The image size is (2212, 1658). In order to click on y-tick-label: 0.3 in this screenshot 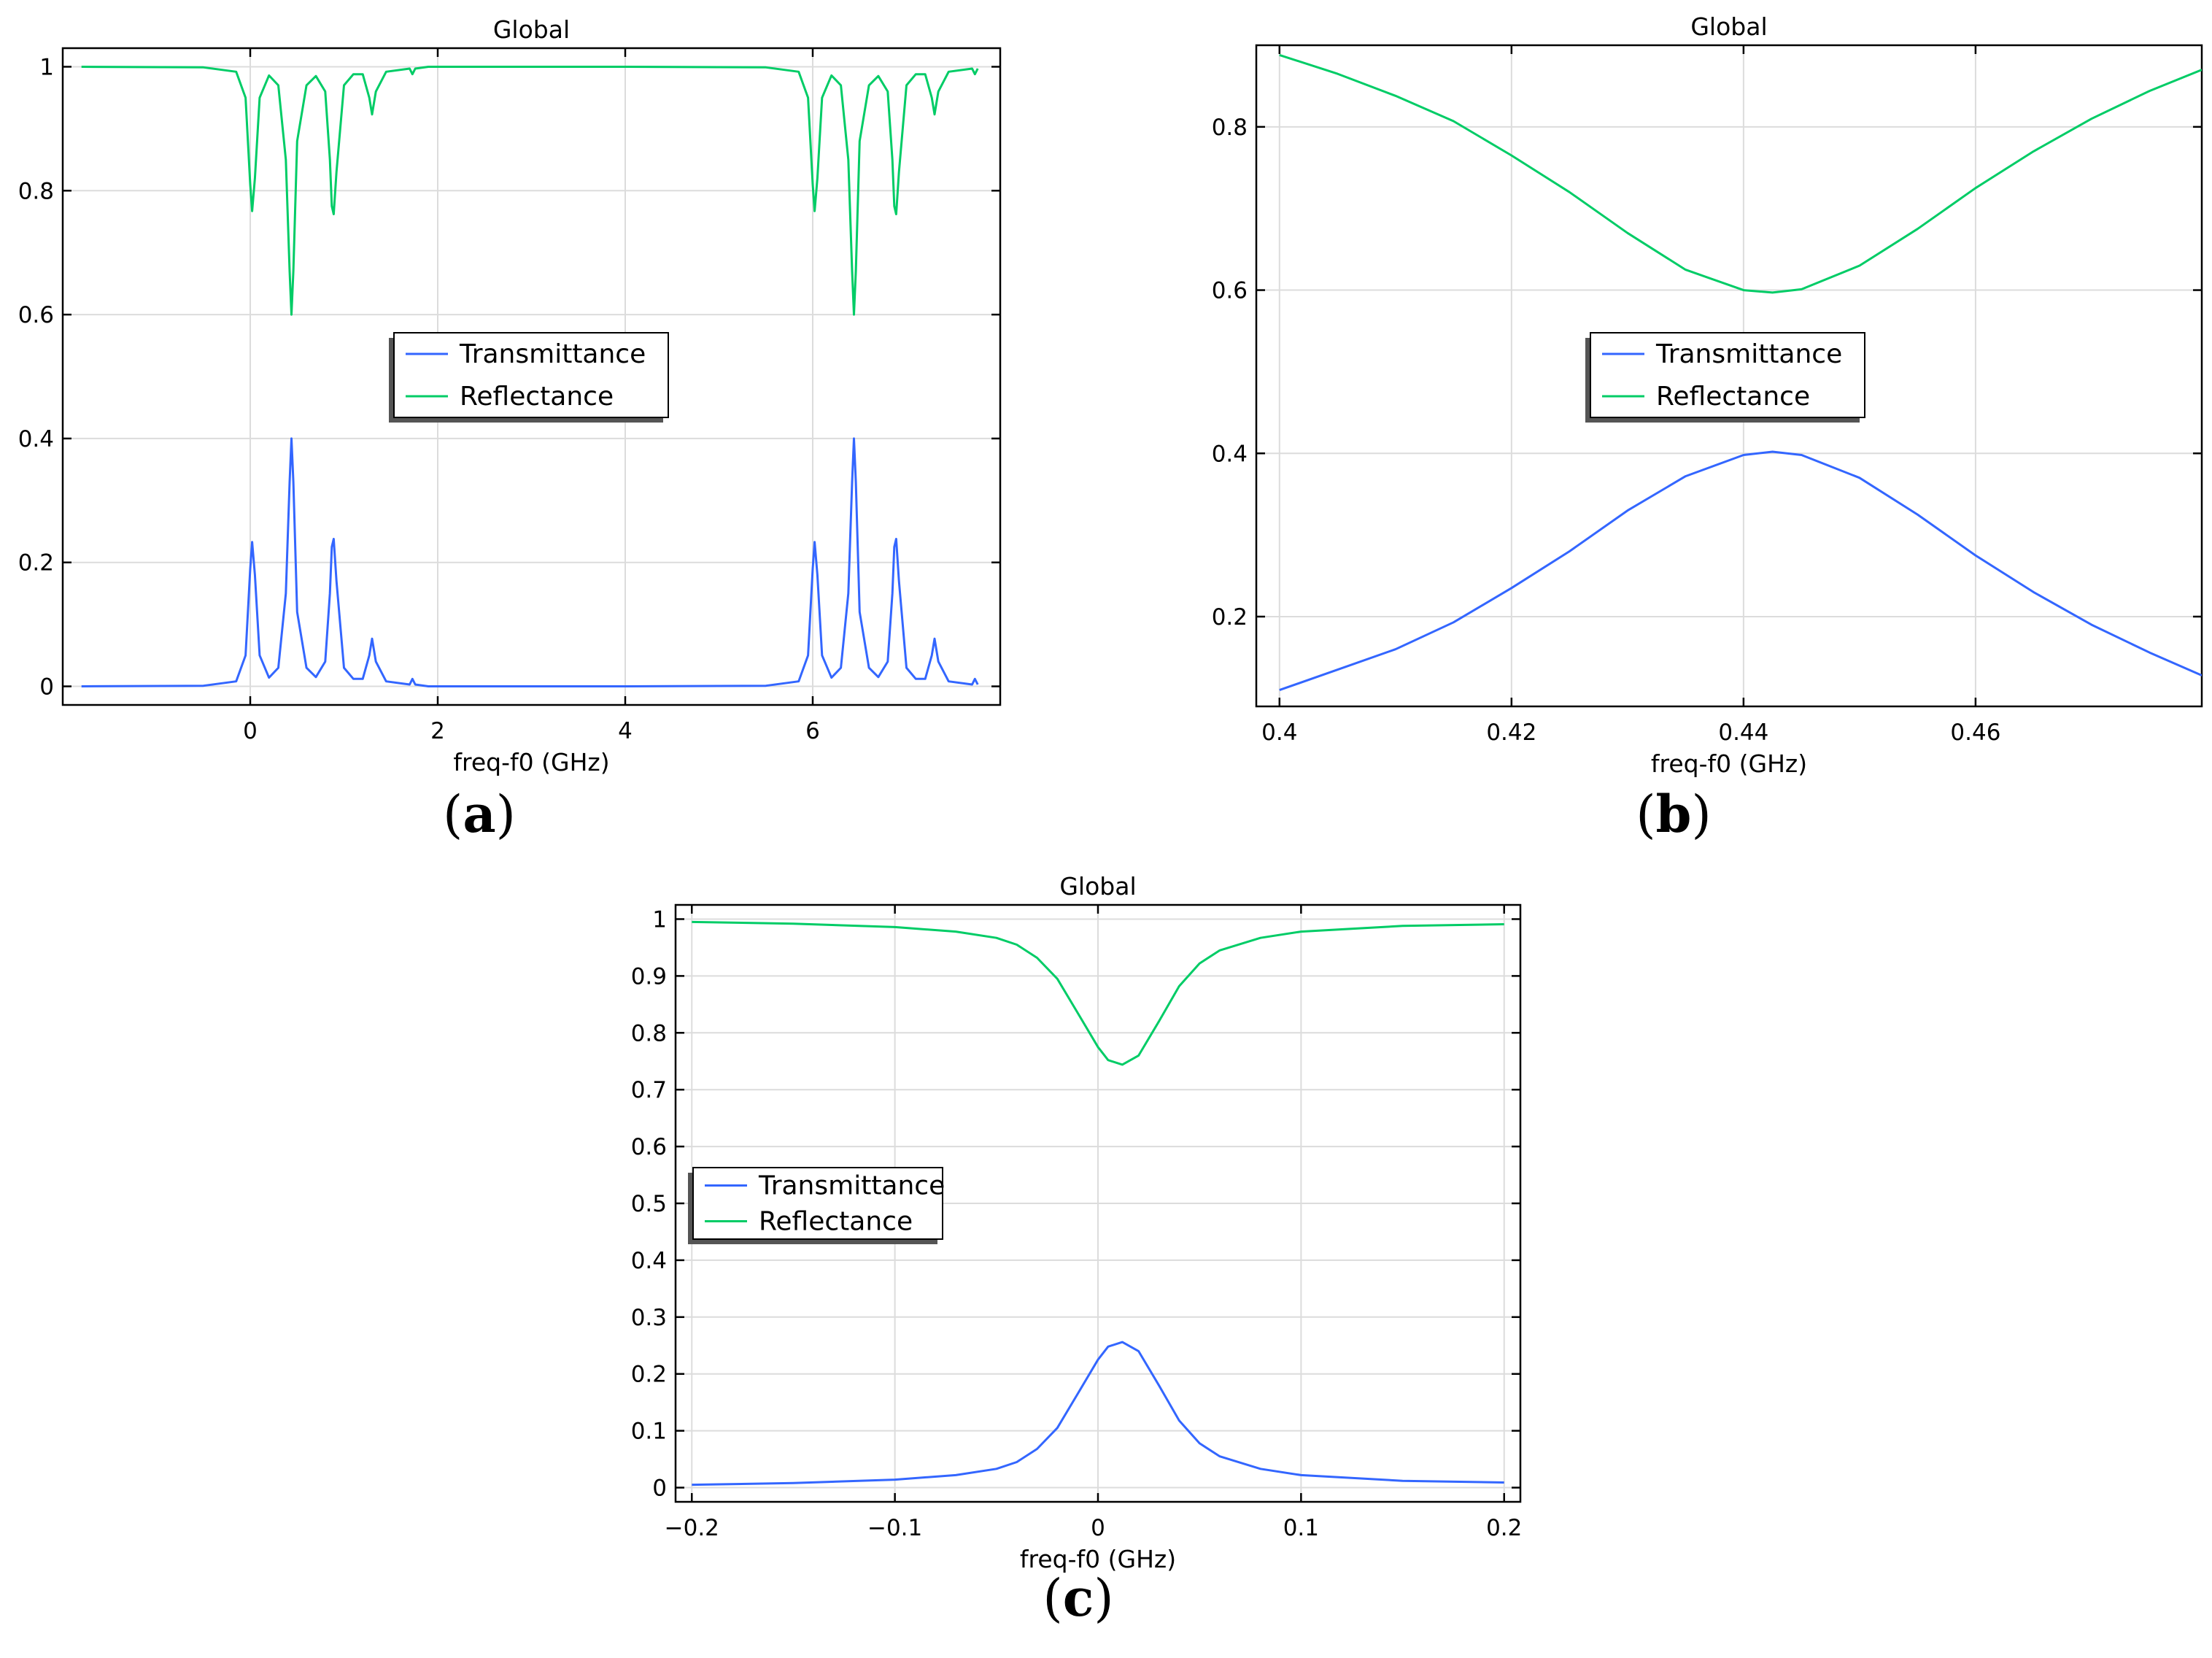, I will do `click(649, 1318)`.